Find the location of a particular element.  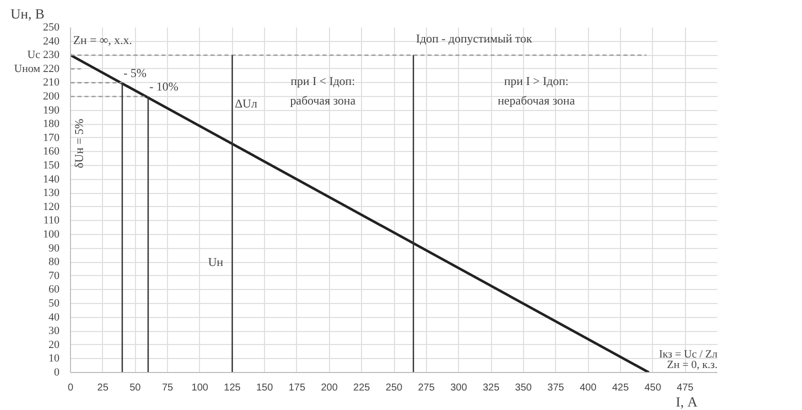

y-tick-label: 190 is located at coordinates (51, 110).